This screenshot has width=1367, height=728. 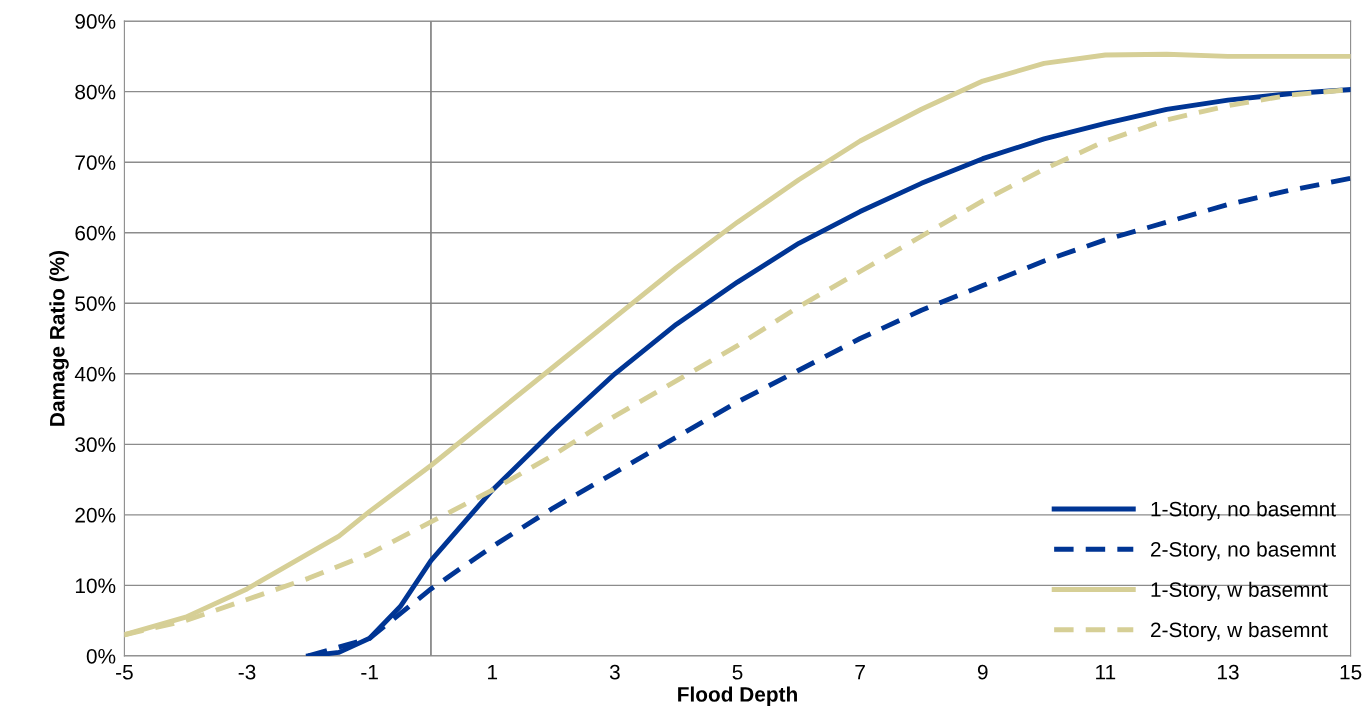 I want to click on y-tick-label: 50%, so click(x=95, y=304).